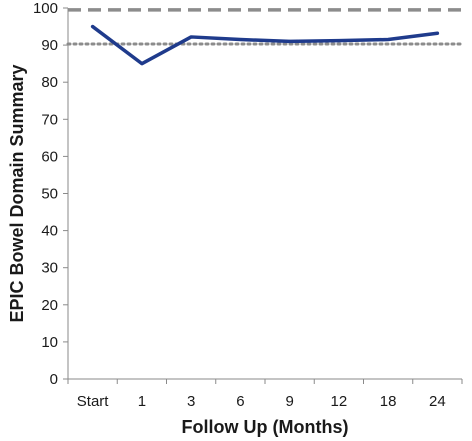  I want to click on x-tick-label: 9, so click(289, 401).